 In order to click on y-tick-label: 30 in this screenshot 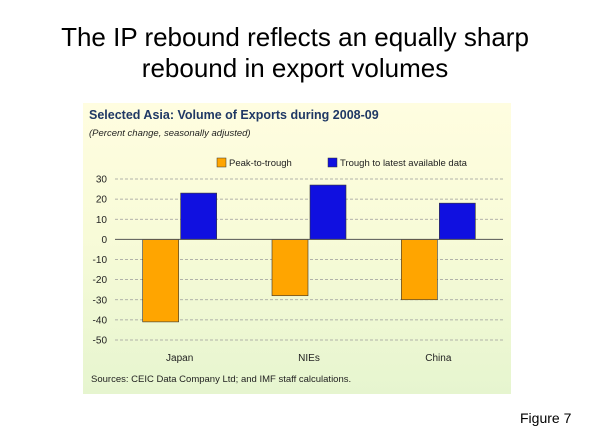, I will do `click(102, 180)`.